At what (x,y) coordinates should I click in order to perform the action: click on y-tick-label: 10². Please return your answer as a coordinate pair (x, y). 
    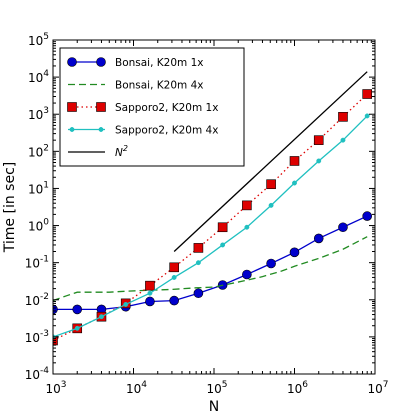
    Looking at the image, I should click on (38, 151).